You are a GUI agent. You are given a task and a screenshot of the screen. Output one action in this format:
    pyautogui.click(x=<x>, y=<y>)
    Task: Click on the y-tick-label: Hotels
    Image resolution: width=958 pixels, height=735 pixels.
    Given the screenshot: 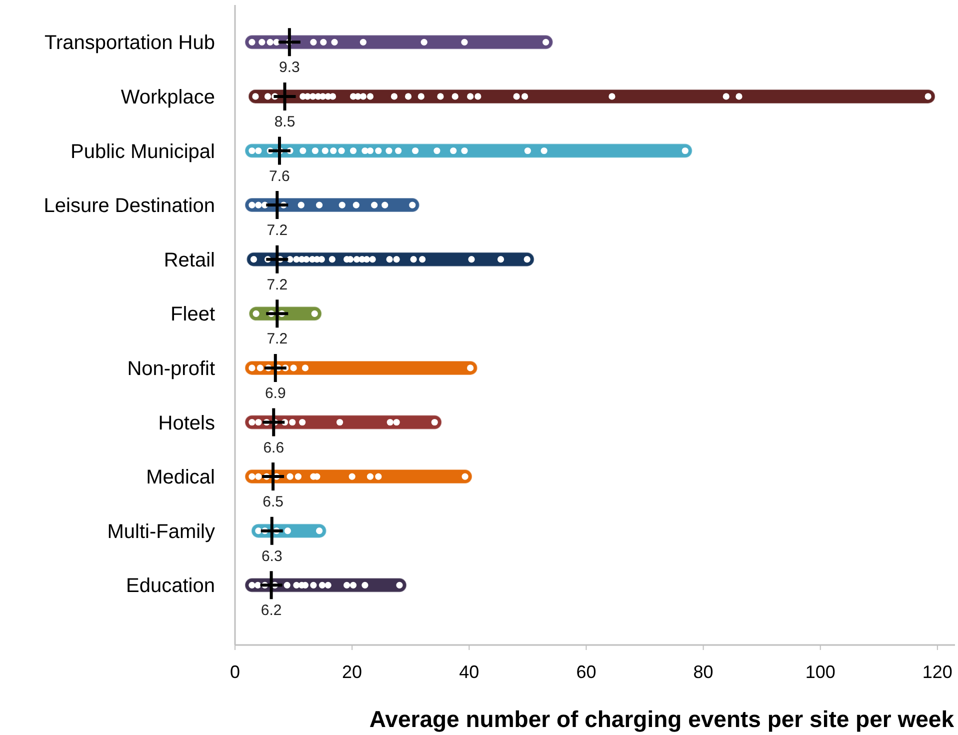 What is the action you would take?
    pyautogui.click(x=186, y=423)
    